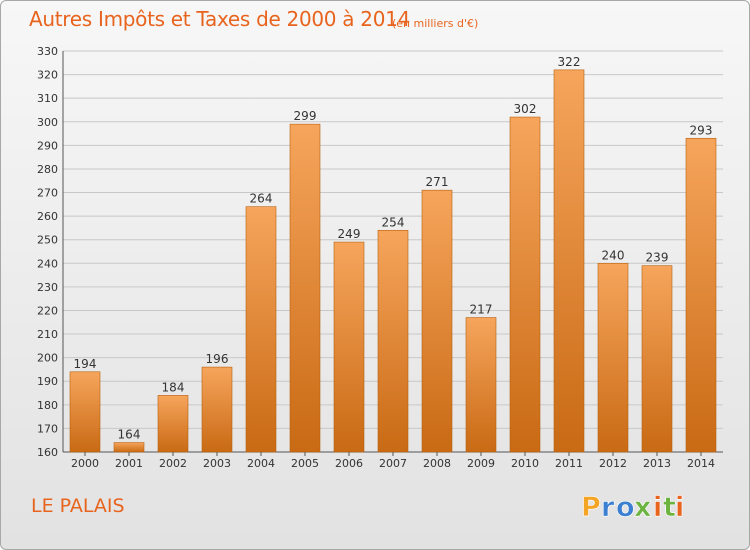 Image resolution: width=750 pixels, height=550 pixels. Describe the element at coordinates (657, 258) in the screenshot. I see `data-label-2013: 239` at that location.